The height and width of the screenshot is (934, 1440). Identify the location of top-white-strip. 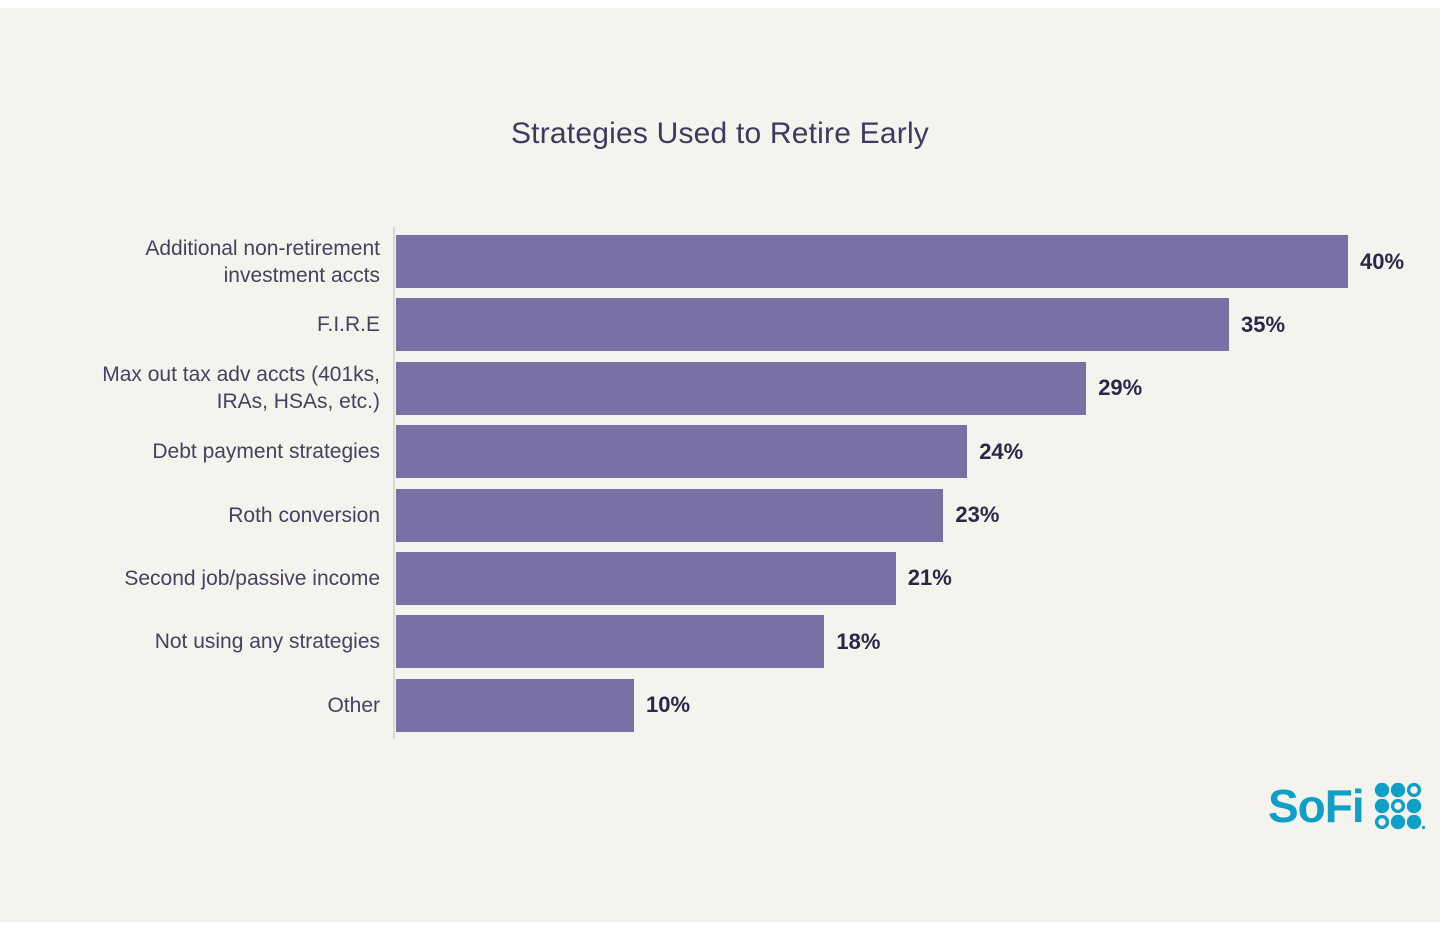
(720, 4).